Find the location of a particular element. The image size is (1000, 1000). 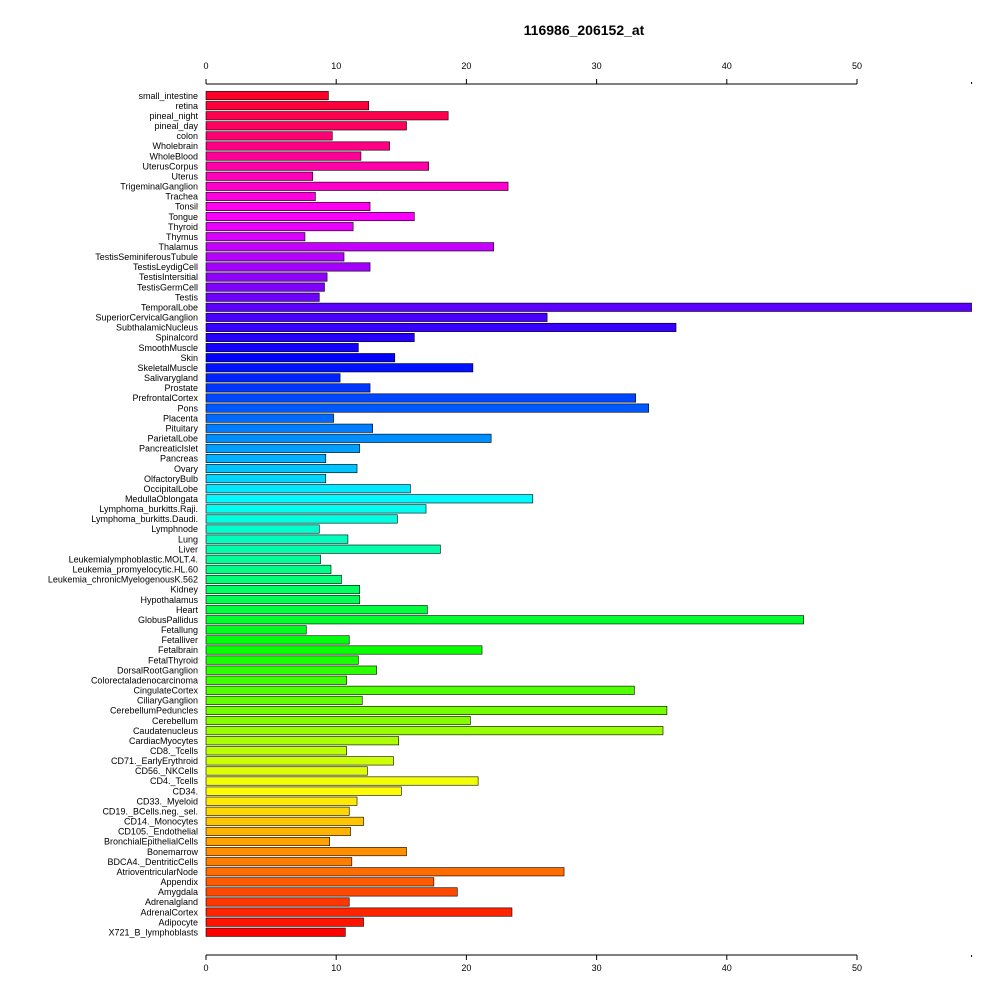

category-label: Spinalcord is located at coordinates (176, 338).